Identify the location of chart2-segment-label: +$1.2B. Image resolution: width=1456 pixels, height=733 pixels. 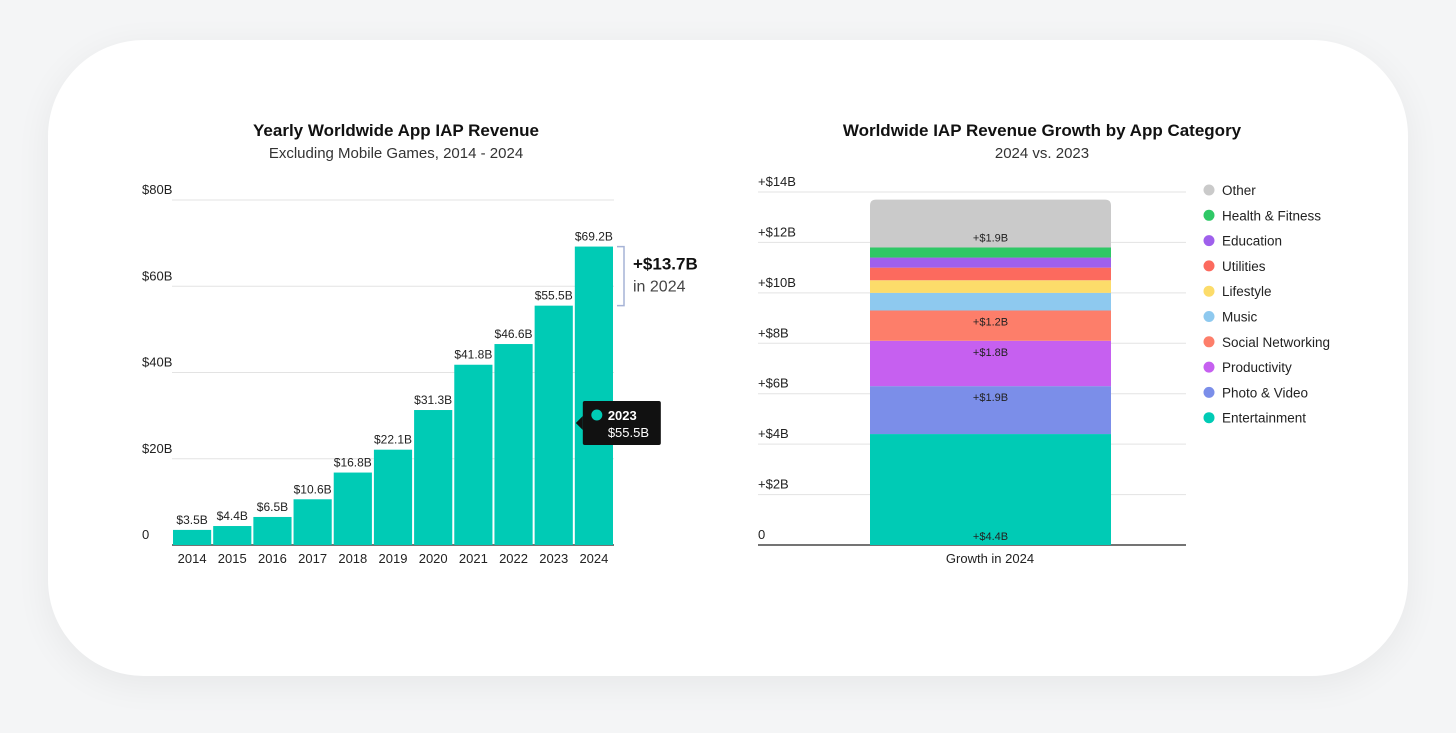
(990, 323).